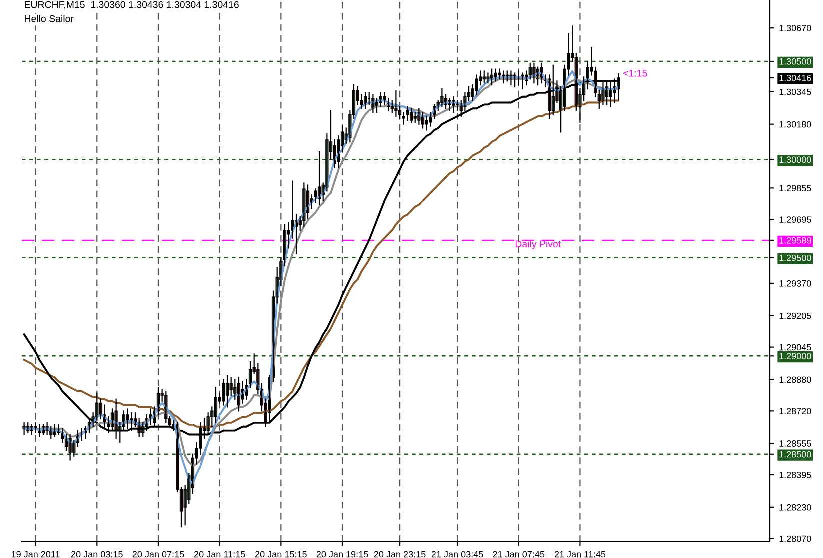 The width and height of the screenshot is (823, 558). What do you see at coordinates (796, 411) in the screenshot?
I see `y-tick-label: 1.28720` at bounding box center [796, 411].